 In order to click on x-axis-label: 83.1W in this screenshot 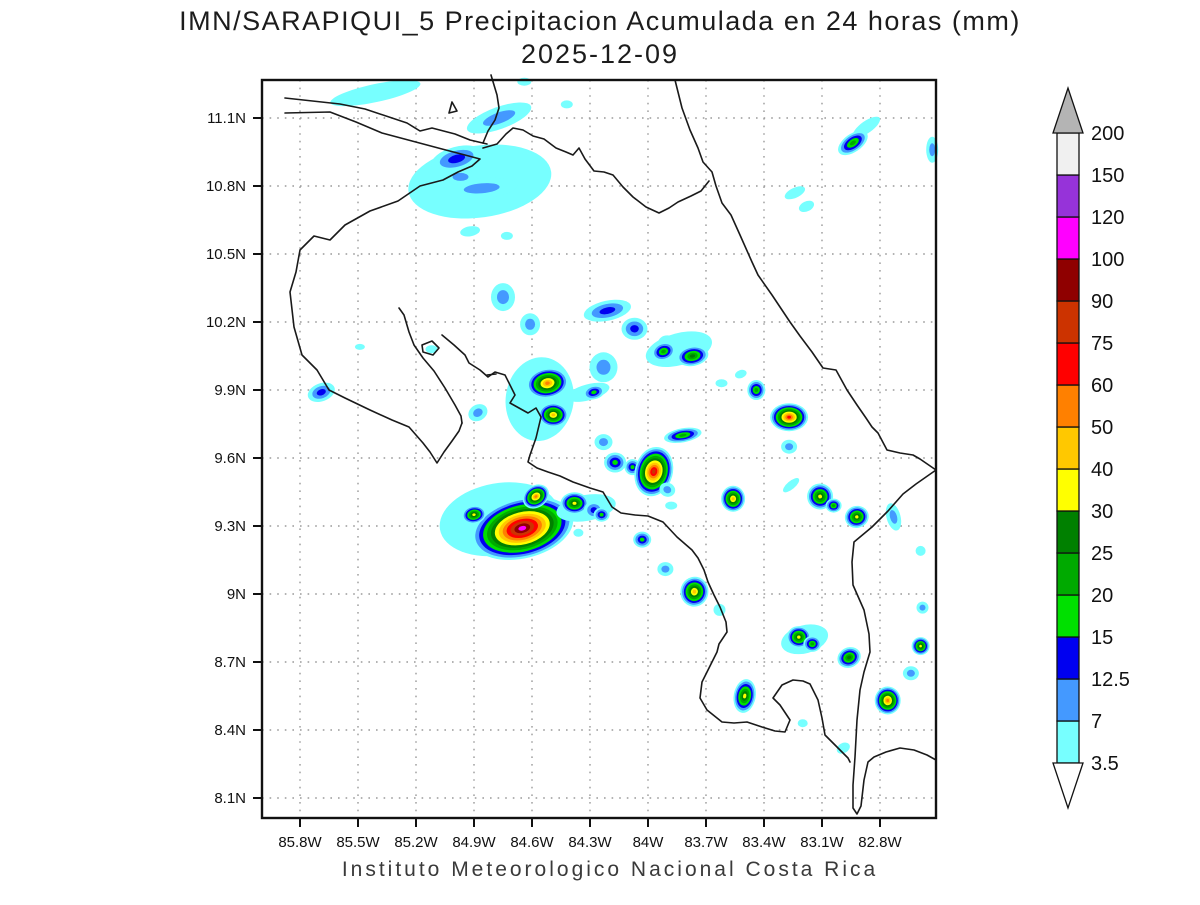, I will do `click(822, 842)`.